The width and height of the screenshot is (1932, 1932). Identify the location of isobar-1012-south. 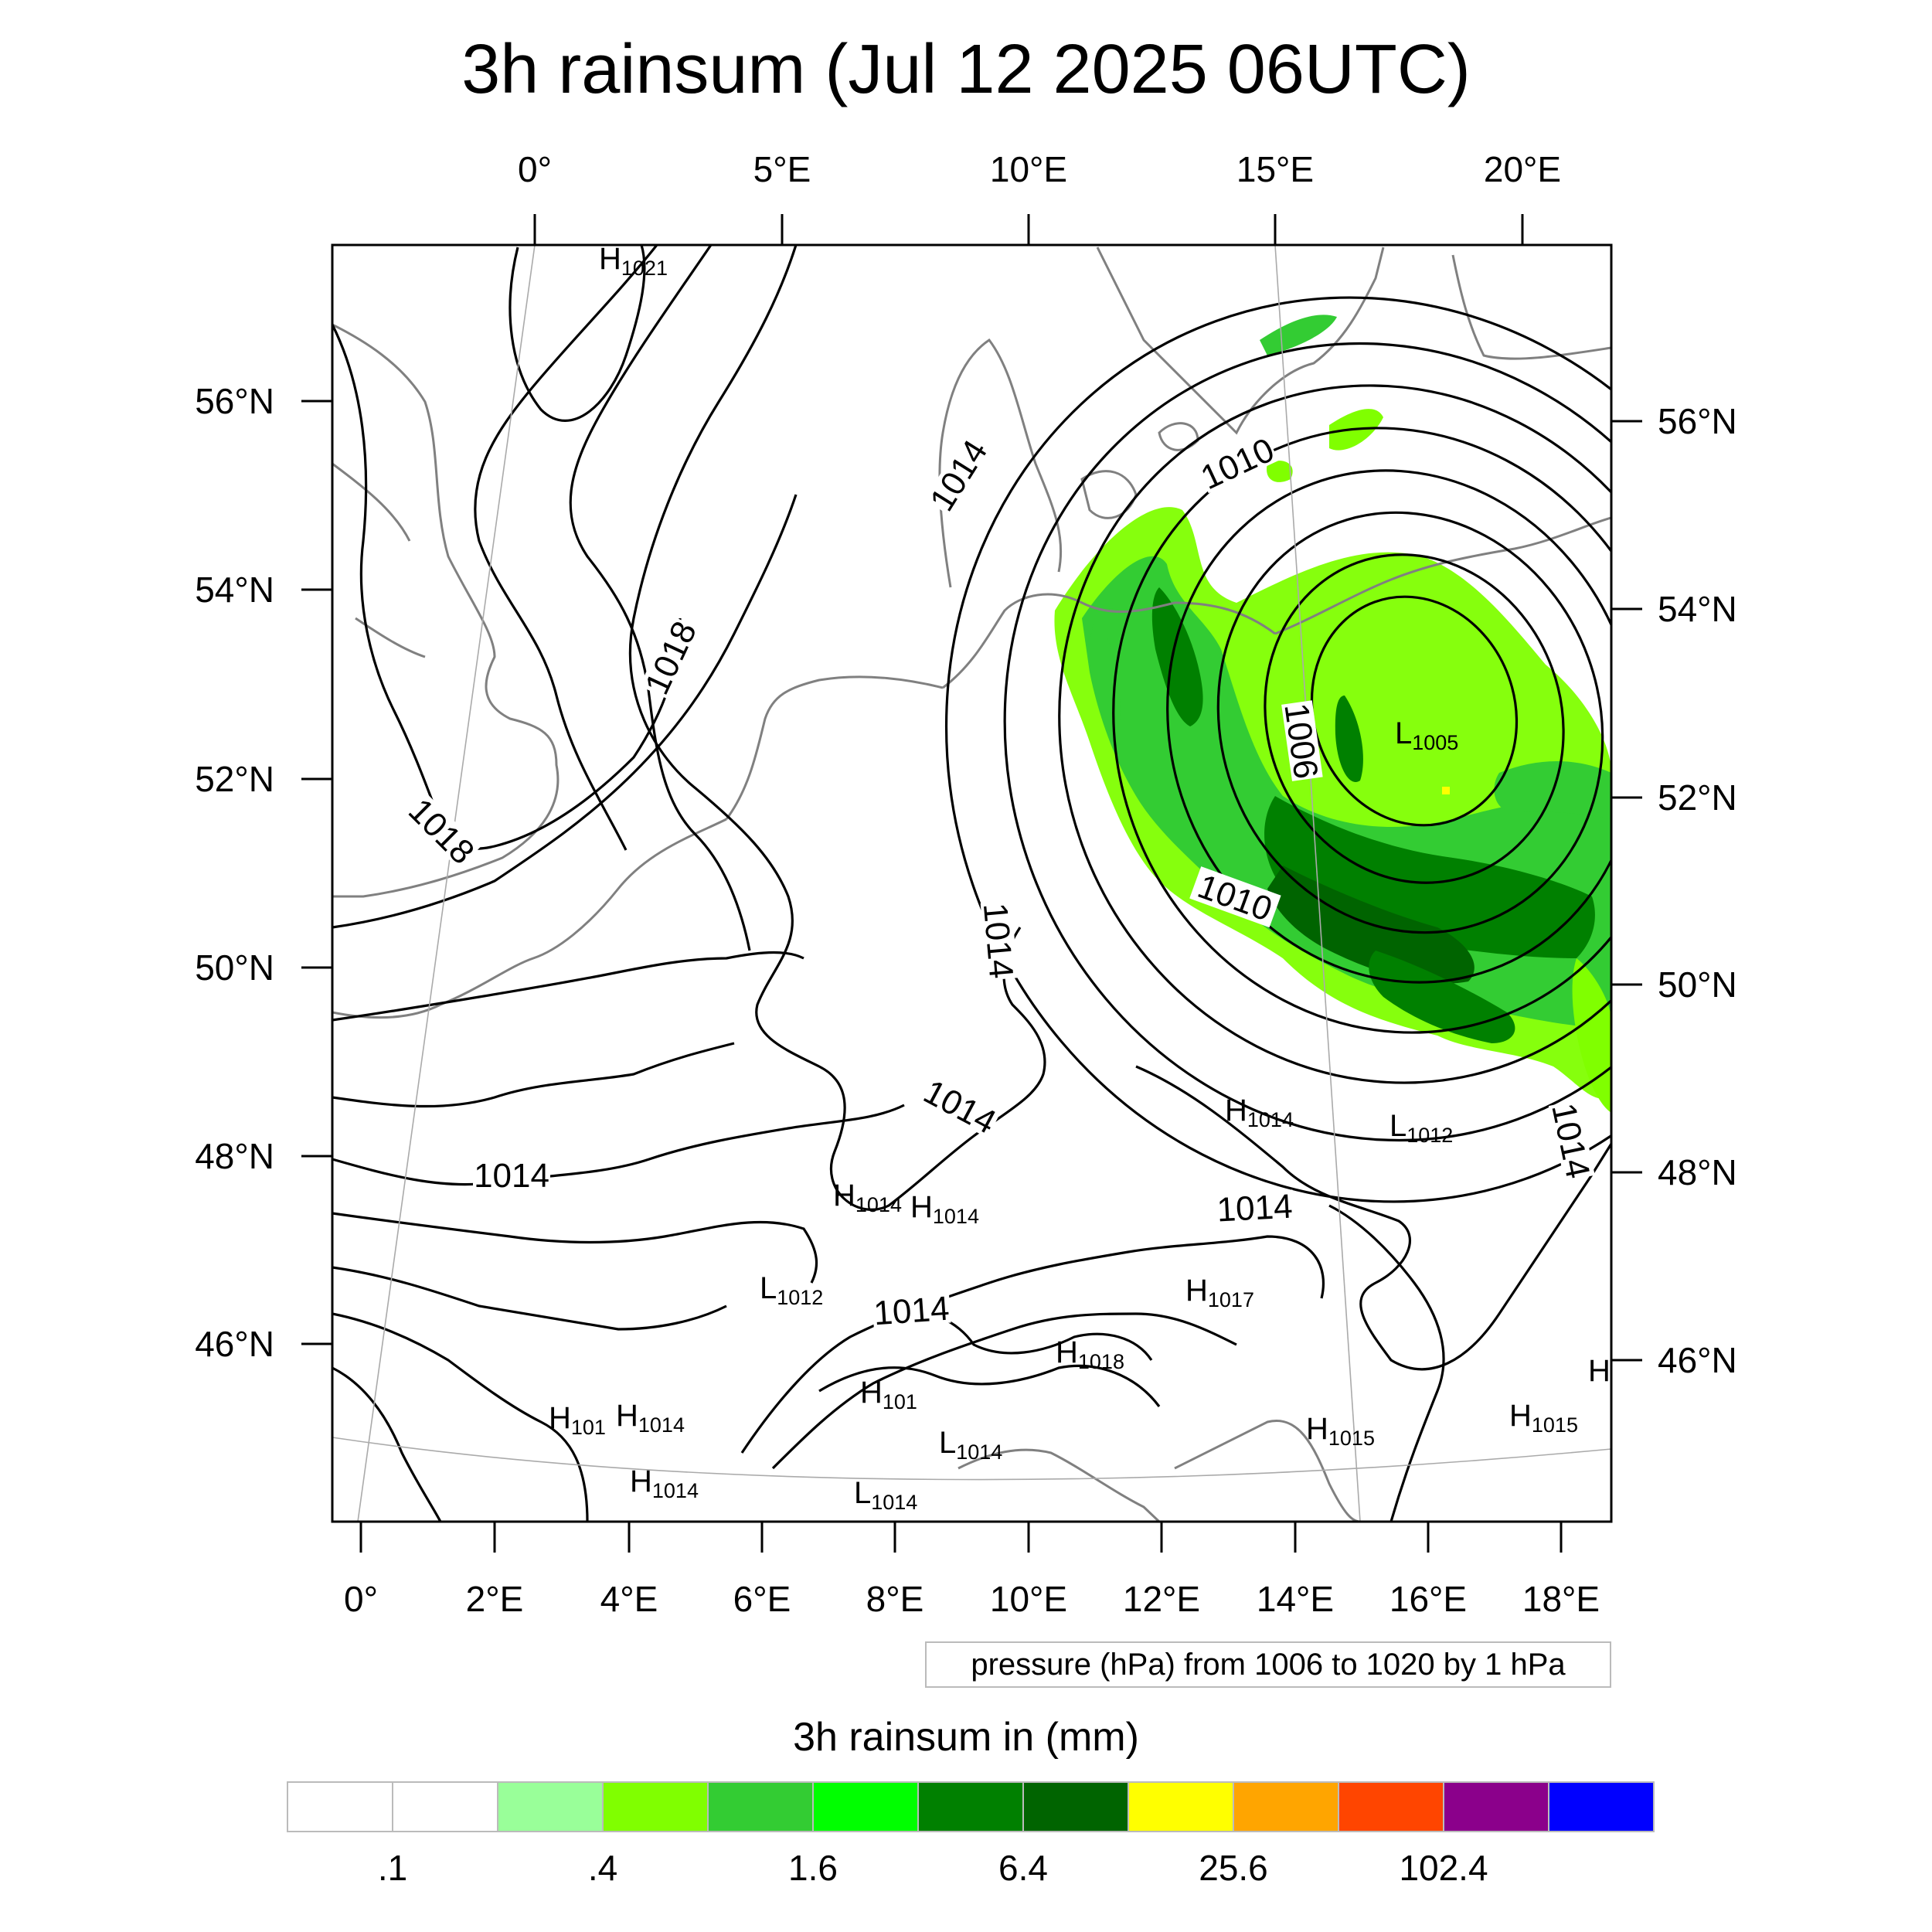
(529, 1298).